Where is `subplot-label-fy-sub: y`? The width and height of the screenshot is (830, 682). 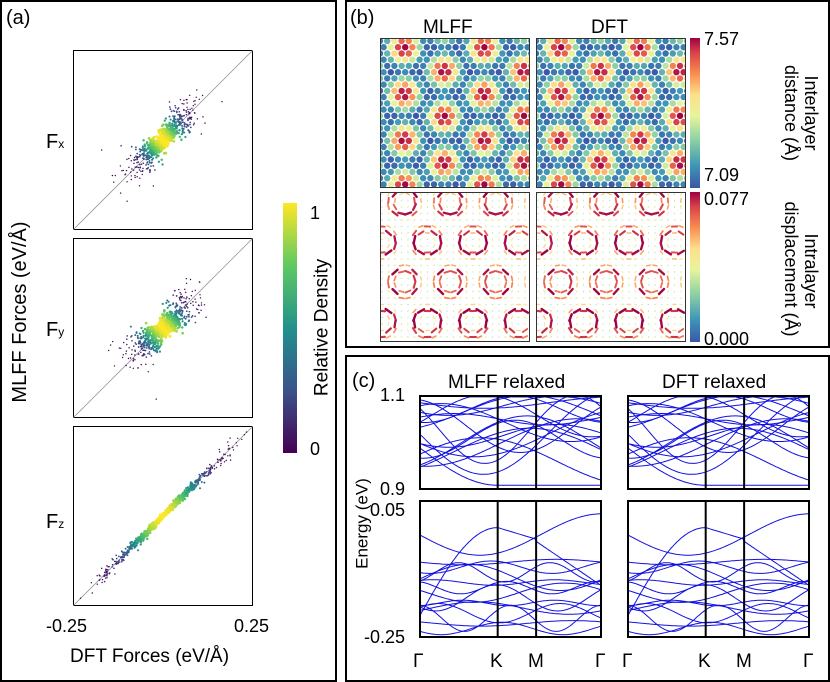
subplot-label-fy-sub: y is located at coordinates (61, 332).